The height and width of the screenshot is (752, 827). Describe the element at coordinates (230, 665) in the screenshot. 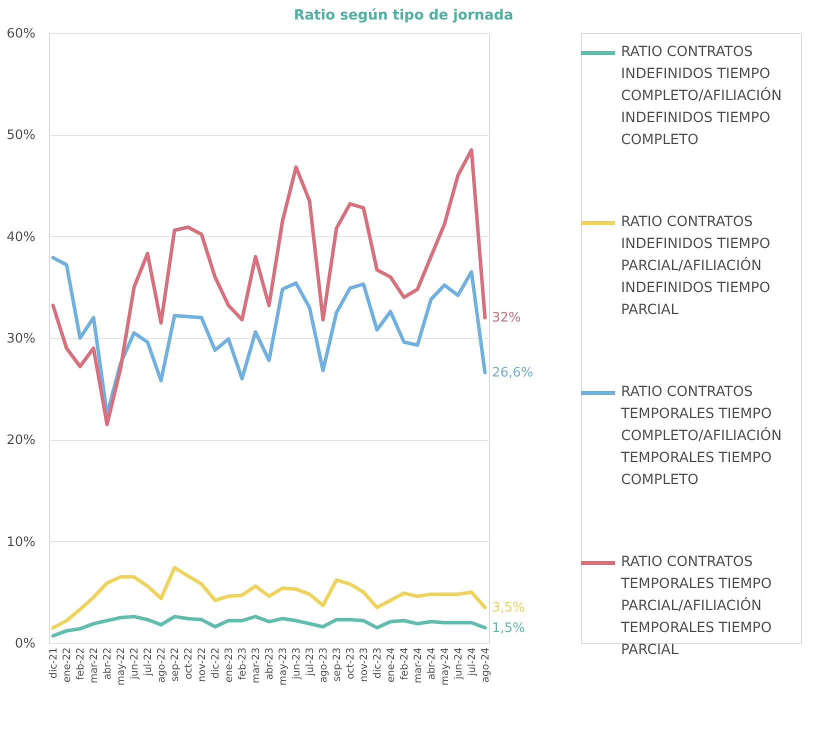

I see `x-tick-label: ene-23` at that location.